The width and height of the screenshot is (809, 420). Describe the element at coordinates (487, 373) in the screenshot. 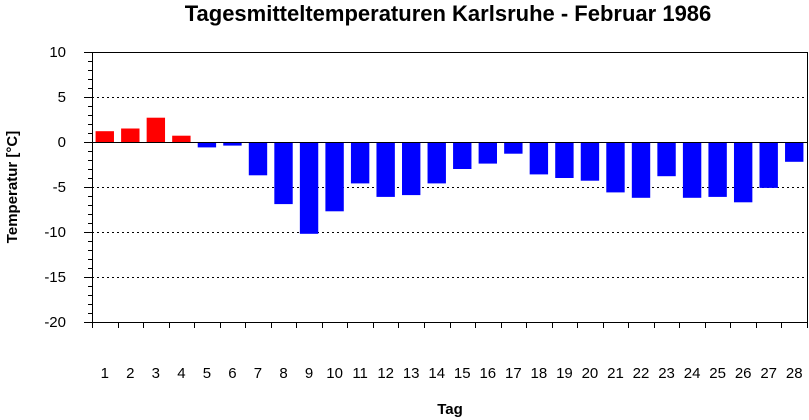

I see `x-tick-label: 16` at that location.